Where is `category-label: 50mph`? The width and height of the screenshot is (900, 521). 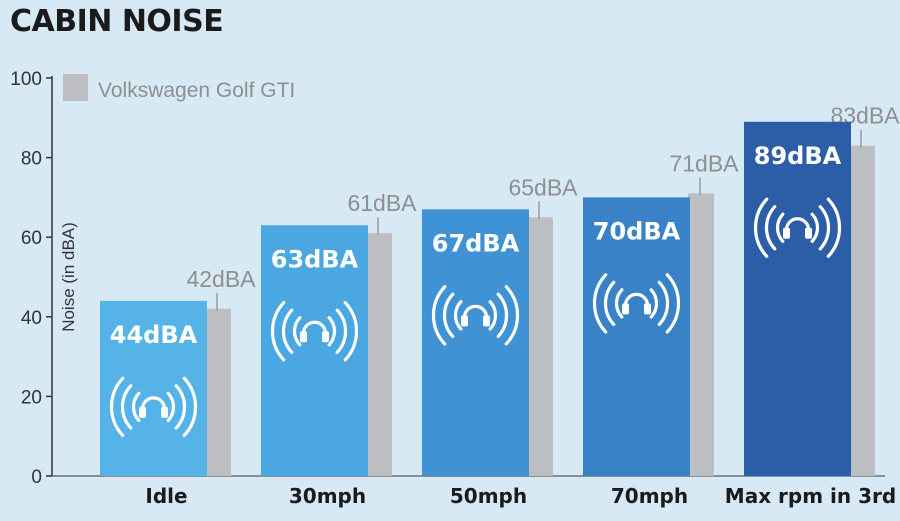 category-label: 50mph is located at coordinates (488, 496).